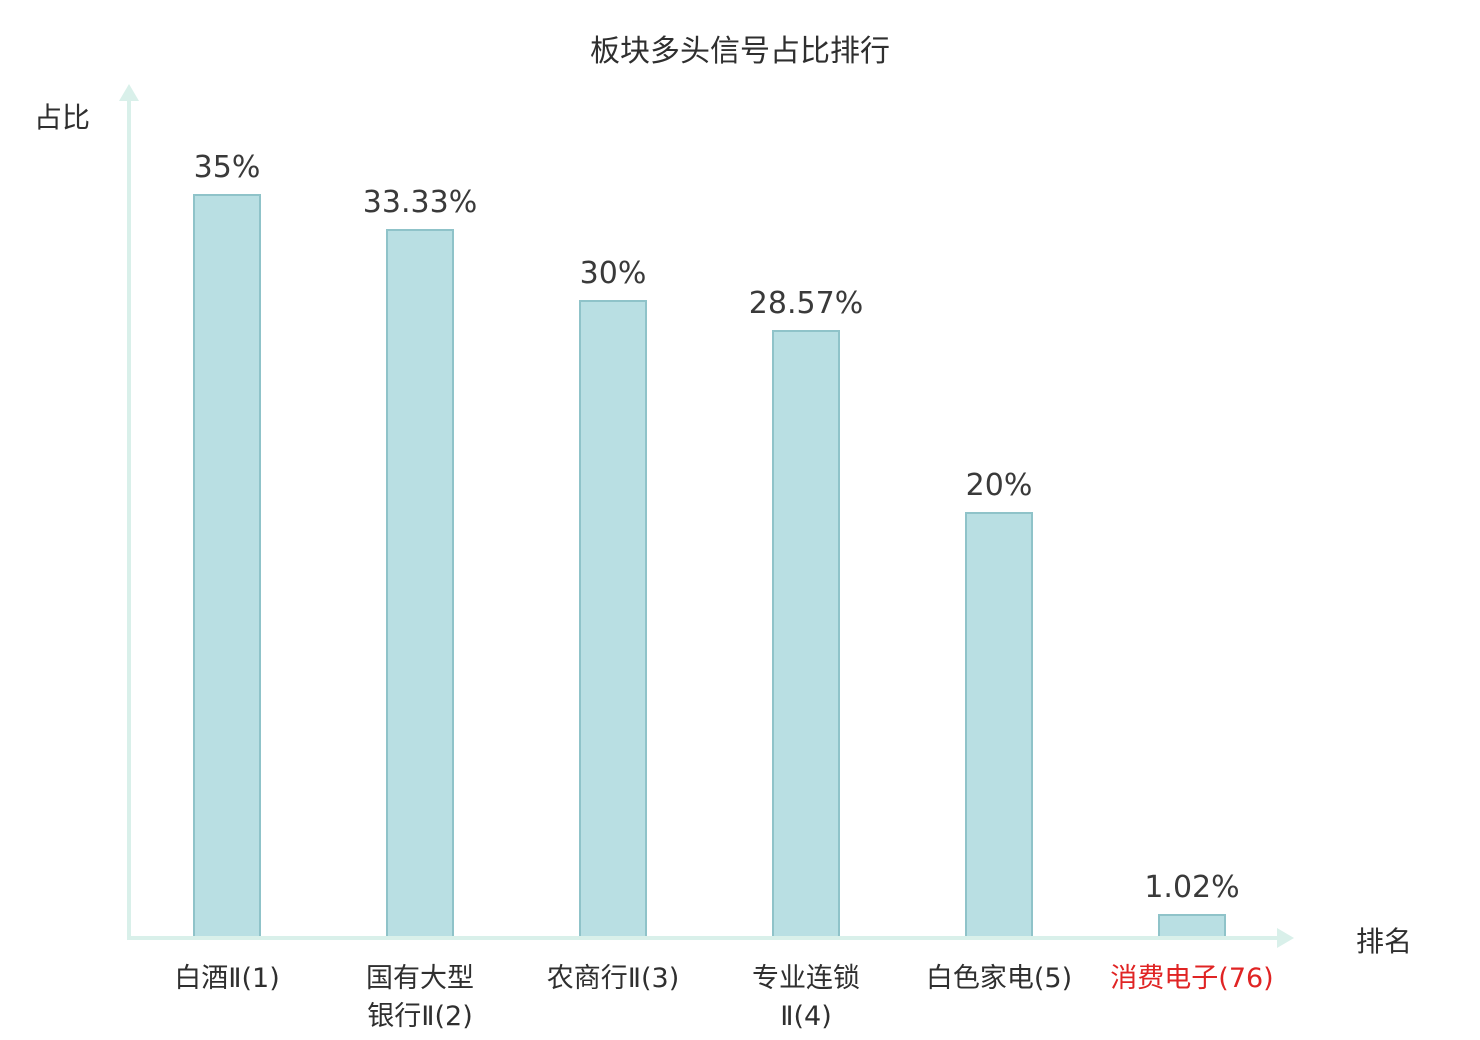 The width and height of the screenshot is (1480, 1040). Describe the element at coordinates (129, 92) in the screenshot. I see `y-axis-arrow-icon` at that location.